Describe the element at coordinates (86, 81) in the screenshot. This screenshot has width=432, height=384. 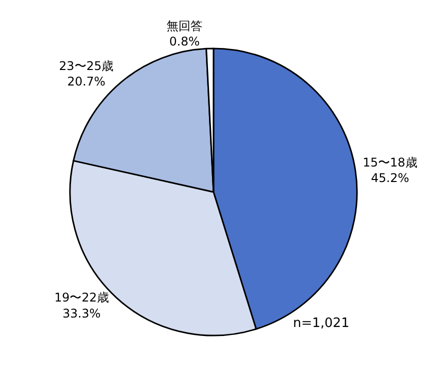
I see `data-label: 20.7%` at that location.